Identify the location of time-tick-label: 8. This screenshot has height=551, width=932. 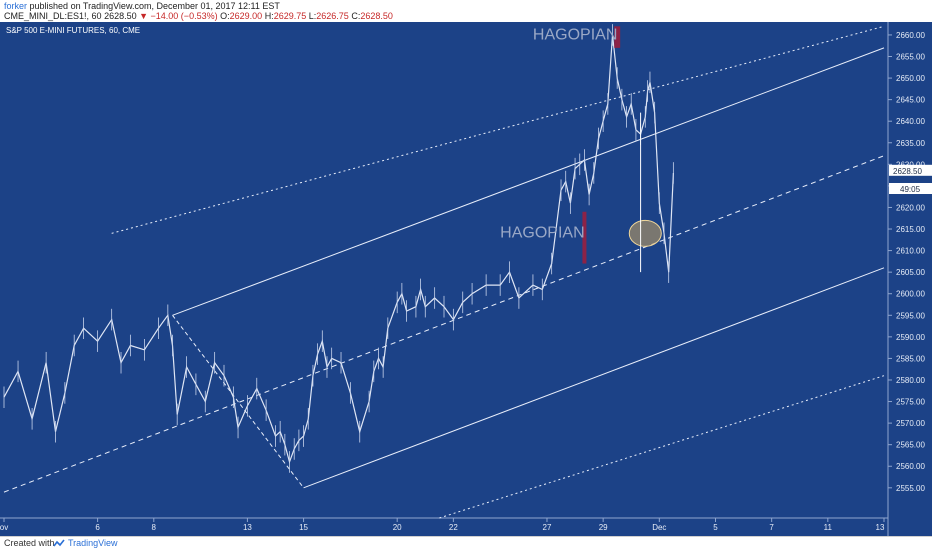
(154, 527).